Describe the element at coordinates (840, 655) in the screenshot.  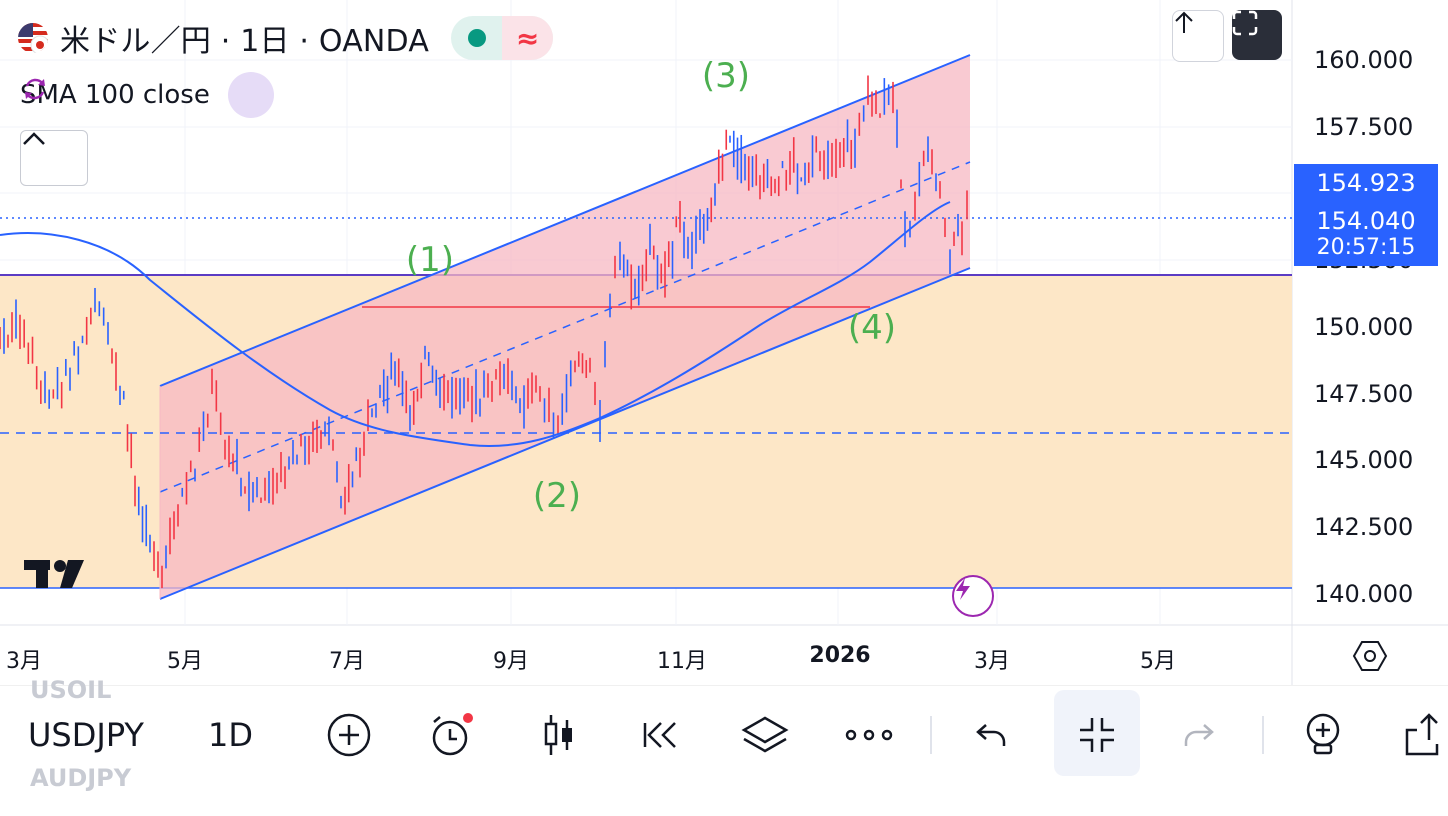
I see `time-label-year: 2026` at that location.